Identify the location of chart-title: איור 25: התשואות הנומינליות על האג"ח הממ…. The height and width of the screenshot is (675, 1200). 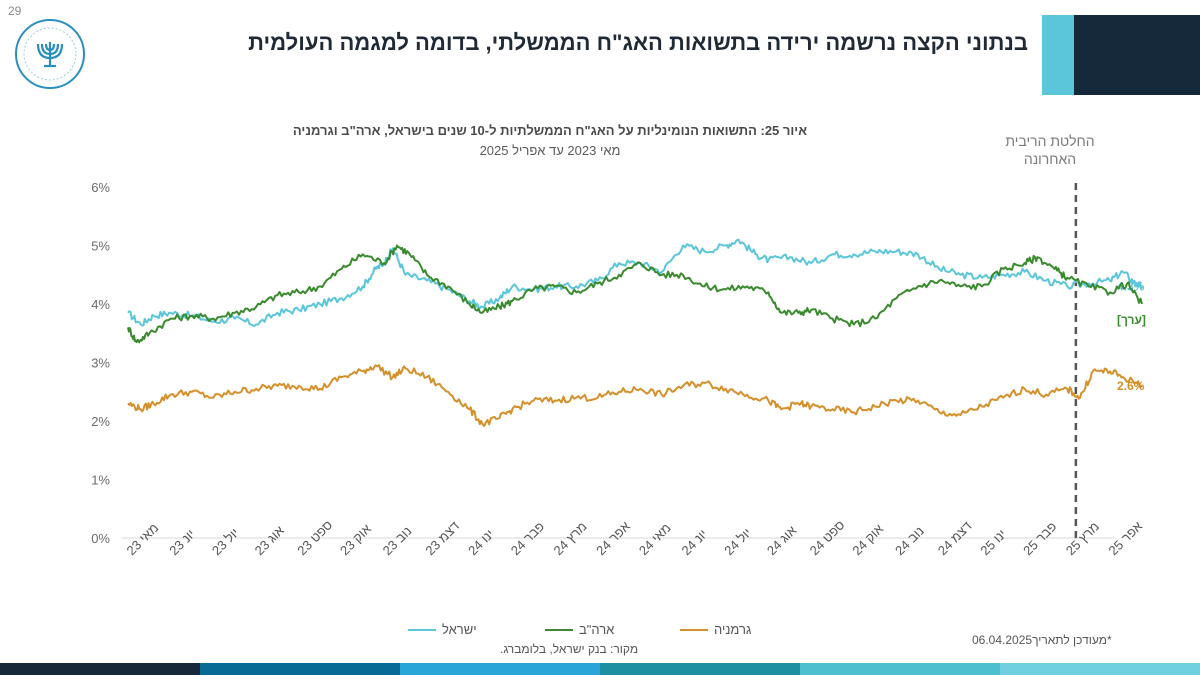
(550, 130).